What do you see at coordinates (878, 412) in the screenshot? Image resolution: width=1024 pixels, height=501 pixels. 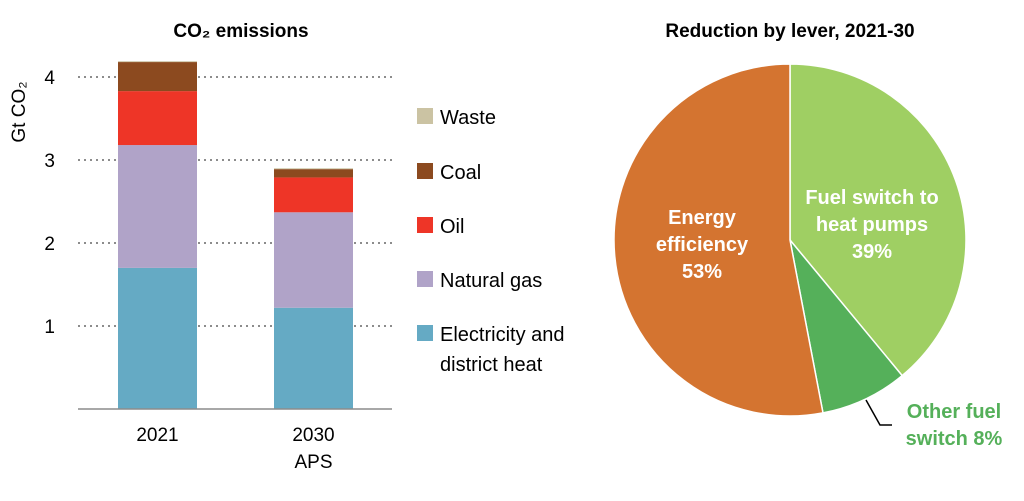 I see `other-fuel-switch-leader-line` at bounding box center [878, 412].